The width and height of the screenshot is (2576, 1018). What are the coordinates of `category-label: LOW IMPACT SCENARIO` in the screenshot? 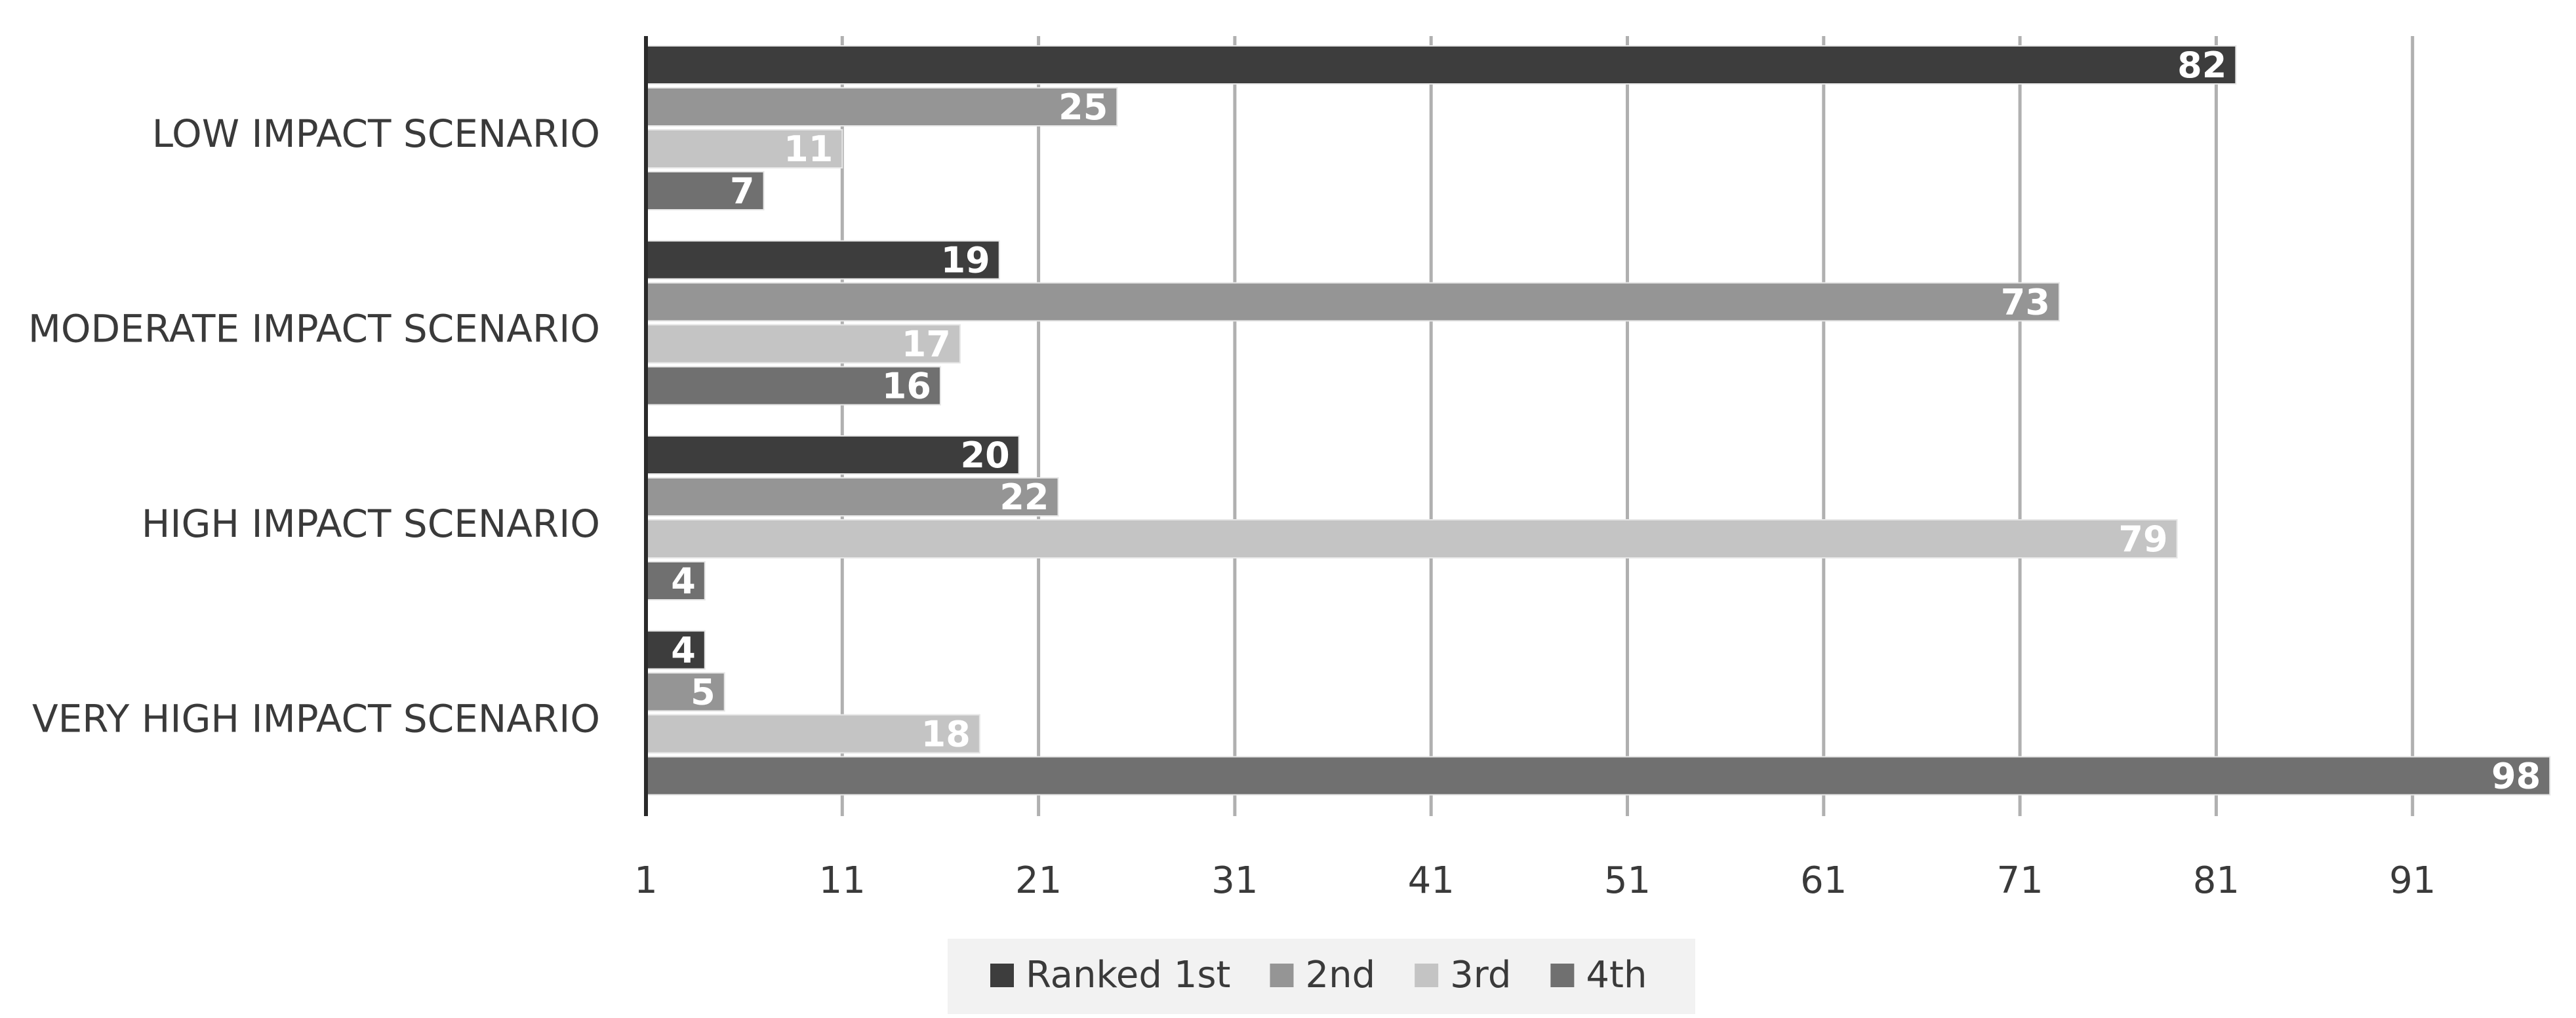 It's located at (376, 133).